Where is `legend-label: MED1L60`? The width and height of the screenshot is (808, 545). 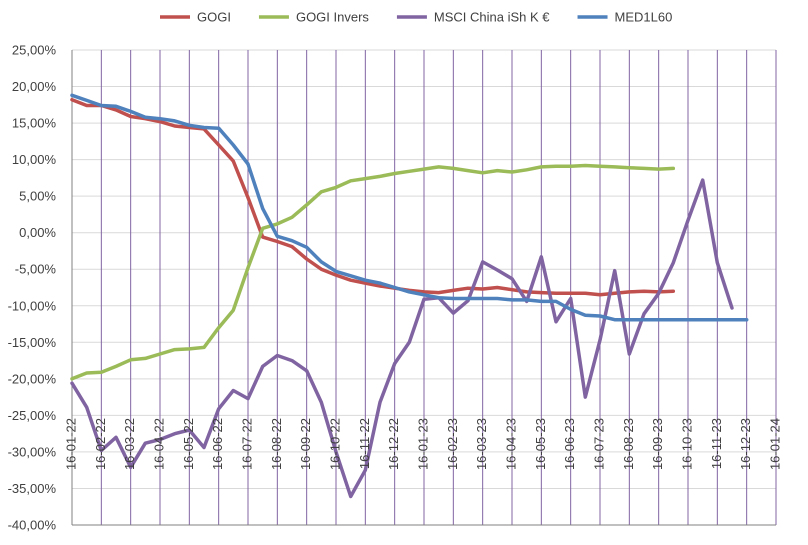 legend-label: MED1L60 is located at coordinates (644, 17).